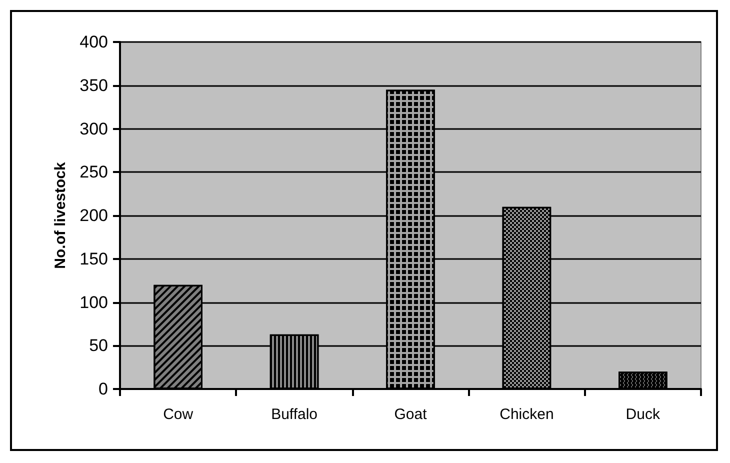 Image resolution: width=730 pixels, height=463 pixels. I want to click on y-tick-label: 300, so click(94, 128).